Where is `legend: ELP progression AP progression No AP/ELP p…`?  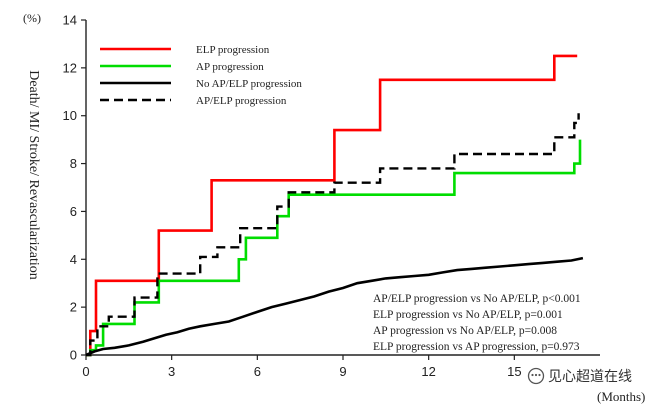 legend: ELP progression AP progression No AP/ELP p… is located at coordinates (201, 75).